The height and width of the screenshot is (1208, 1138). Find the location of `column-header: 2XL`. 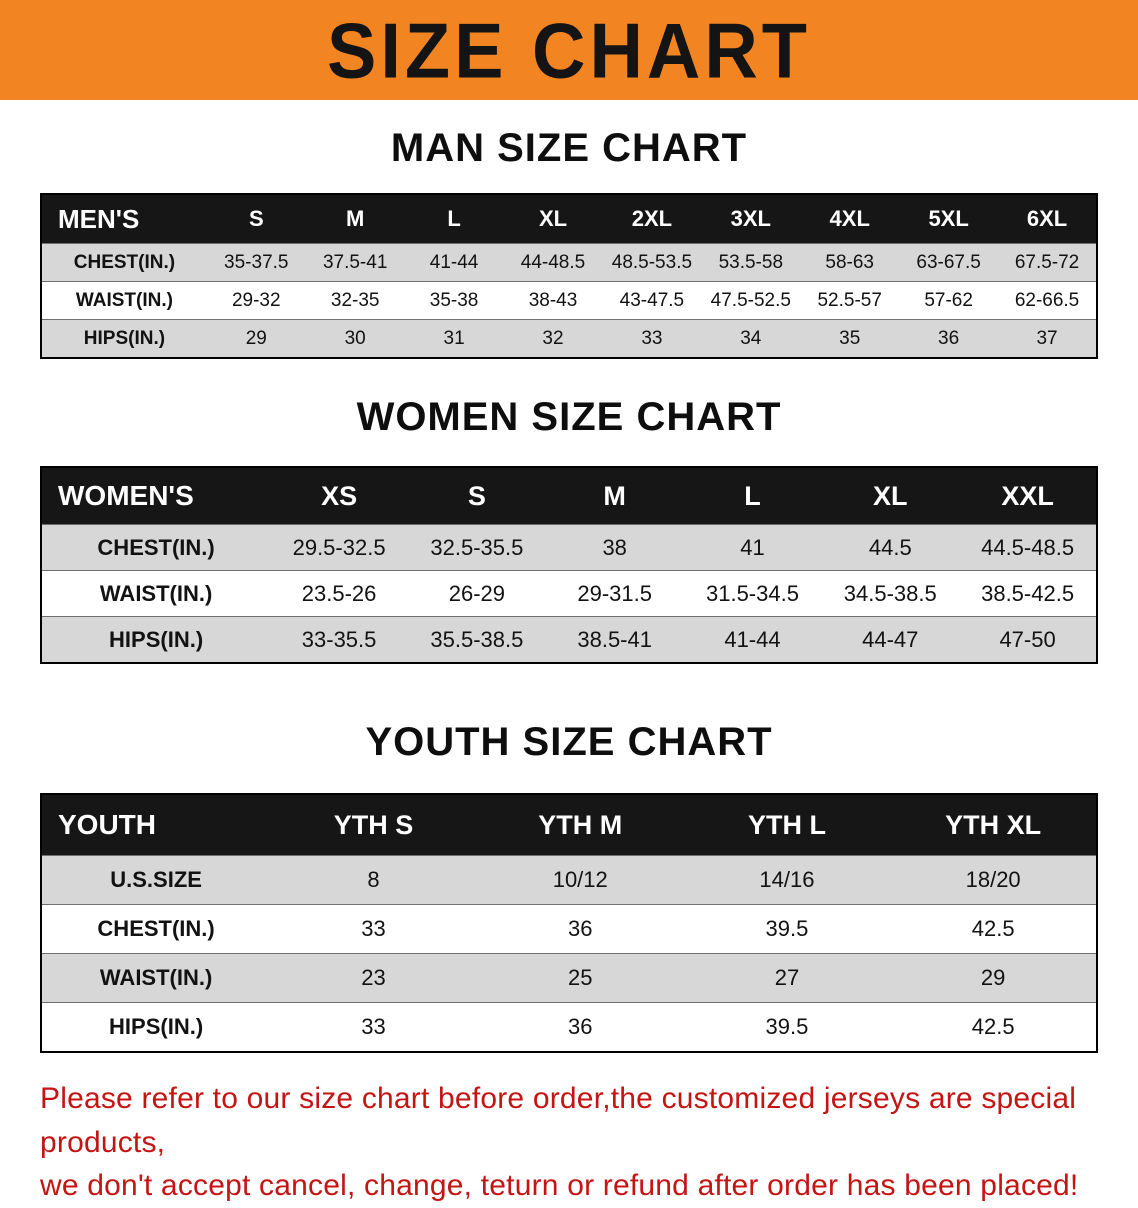

column-header: 2XL is located at coordinates (652, 219).